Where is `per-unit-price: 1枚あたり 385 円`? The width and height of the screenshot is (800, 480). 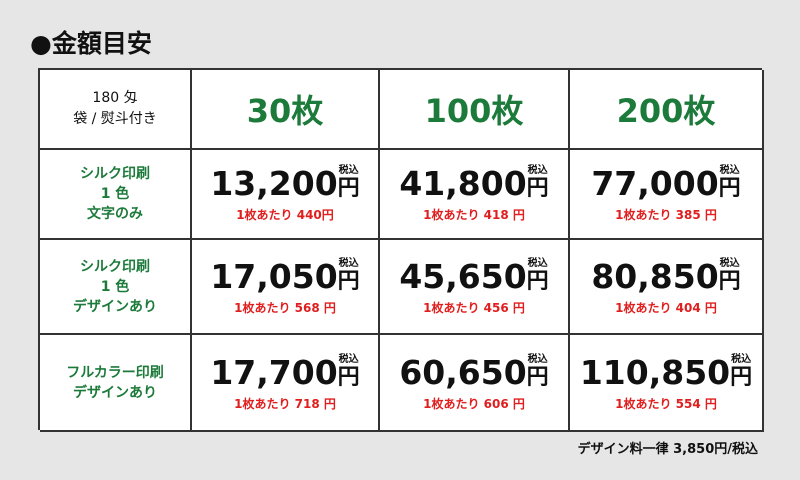 per-unit-price: 1枚あたり 385 円 is located at coordinates (666, 215).